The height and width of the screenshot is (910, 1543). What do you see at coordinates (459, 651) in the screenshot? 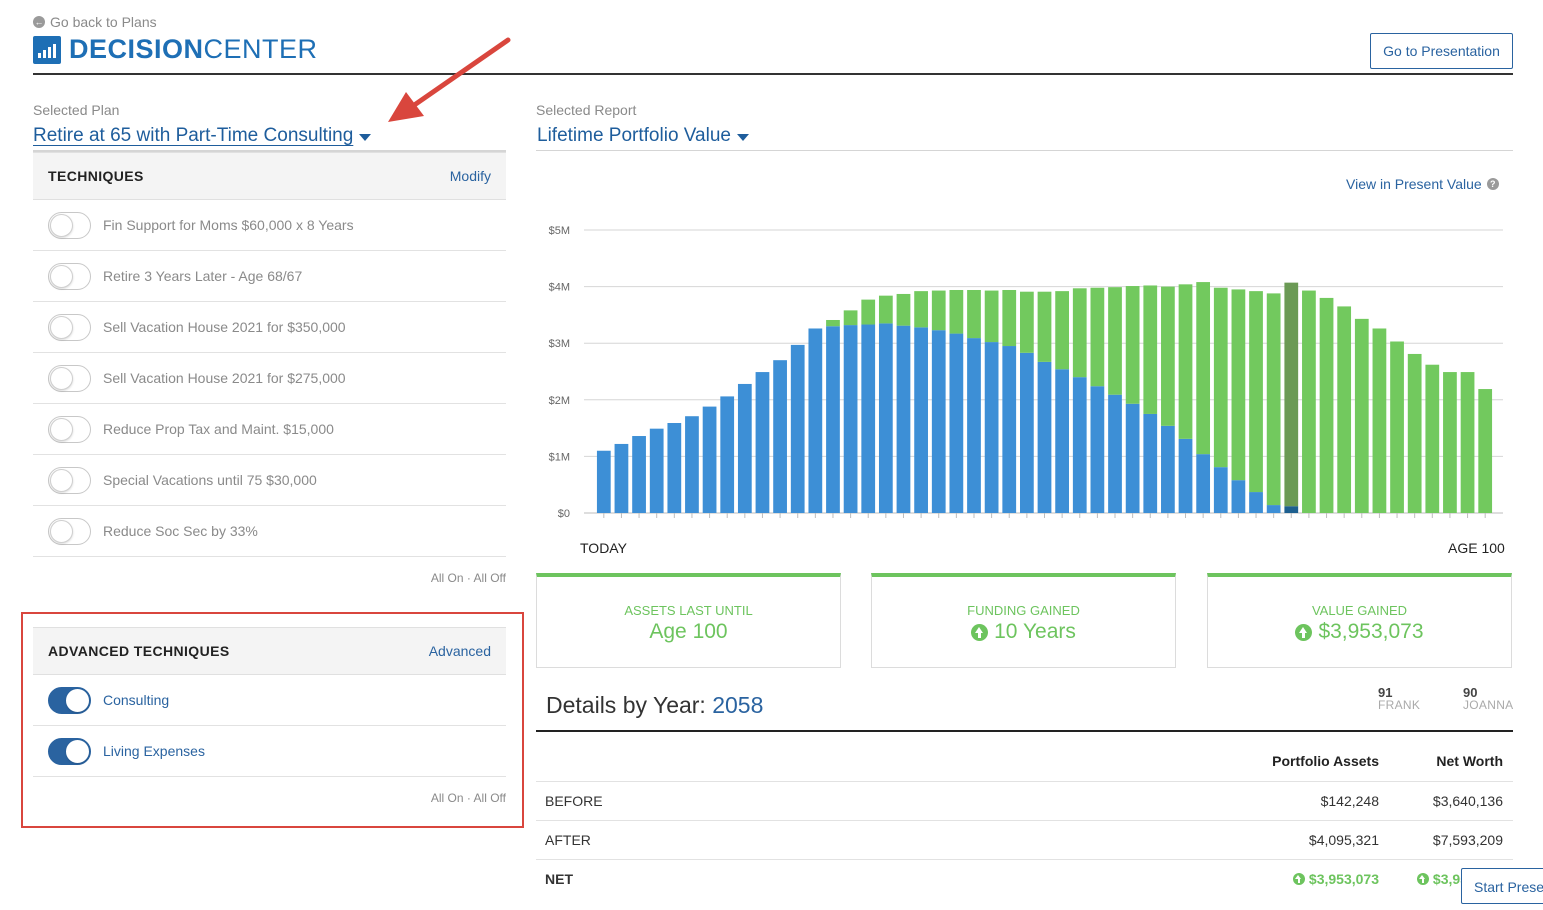
I see `advanced-link: Advanced` at bounding box center [459, 651].